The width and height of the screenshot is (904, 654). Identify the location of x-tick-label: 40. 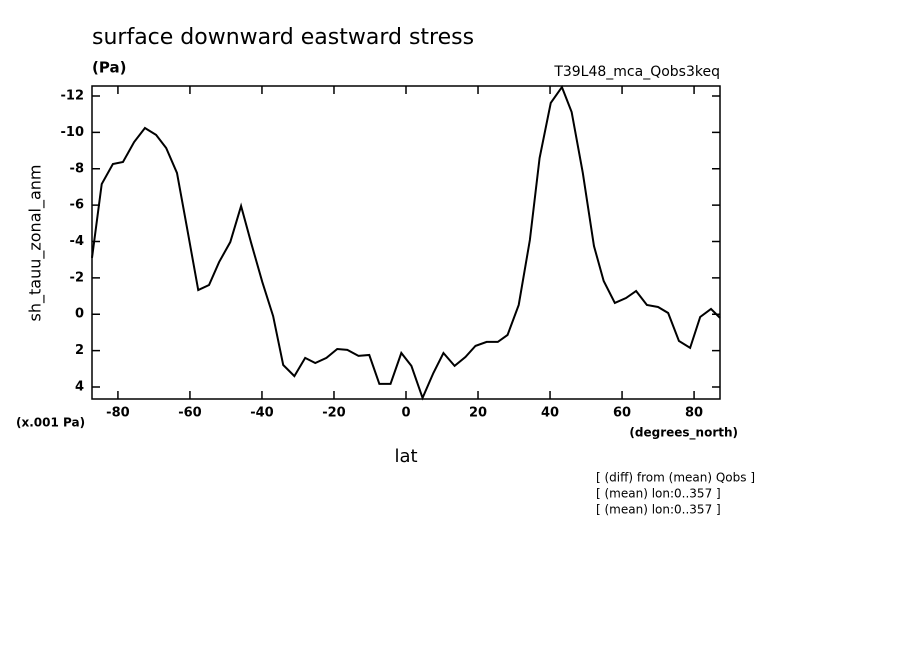
(550, 413).